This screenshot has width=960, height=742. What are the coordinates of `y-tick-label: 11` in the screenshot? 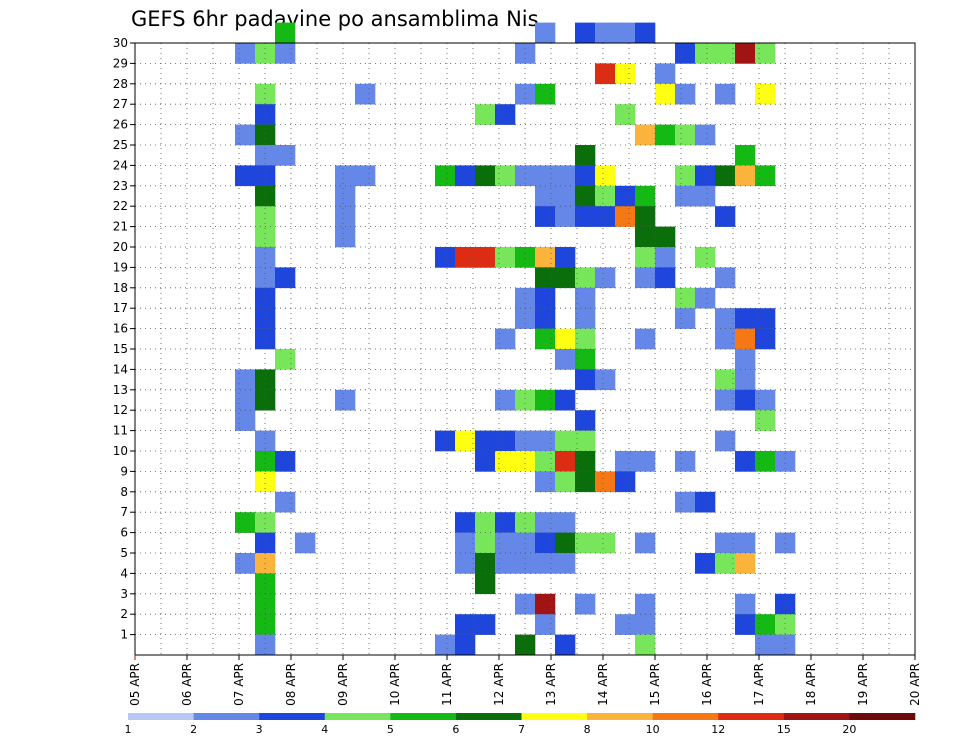 It's located at (120, 431).